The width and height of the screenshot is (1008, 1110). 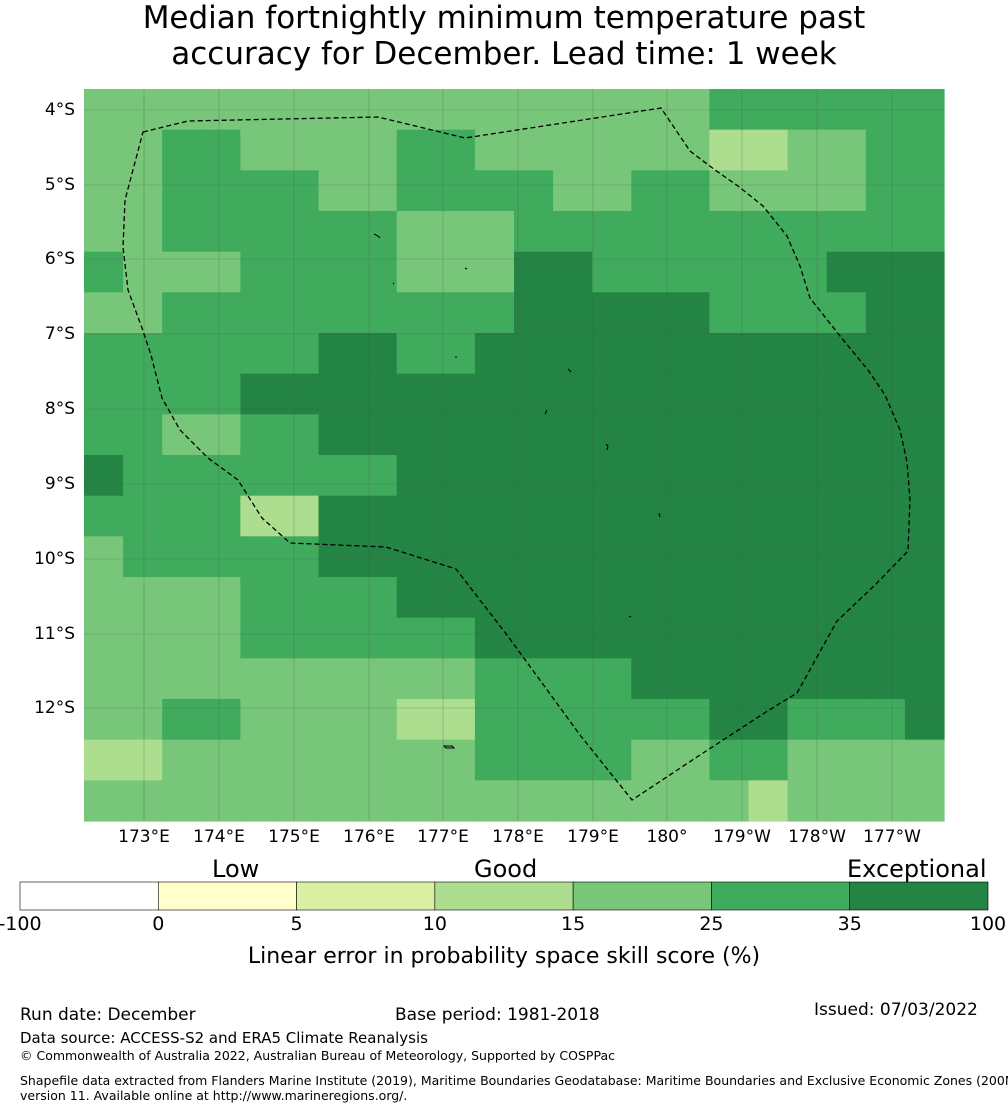 What do you see at coordinates (59, 334) in the screenshot?
I see `latitude-label: 7°S` at bounding box center [59, 334].